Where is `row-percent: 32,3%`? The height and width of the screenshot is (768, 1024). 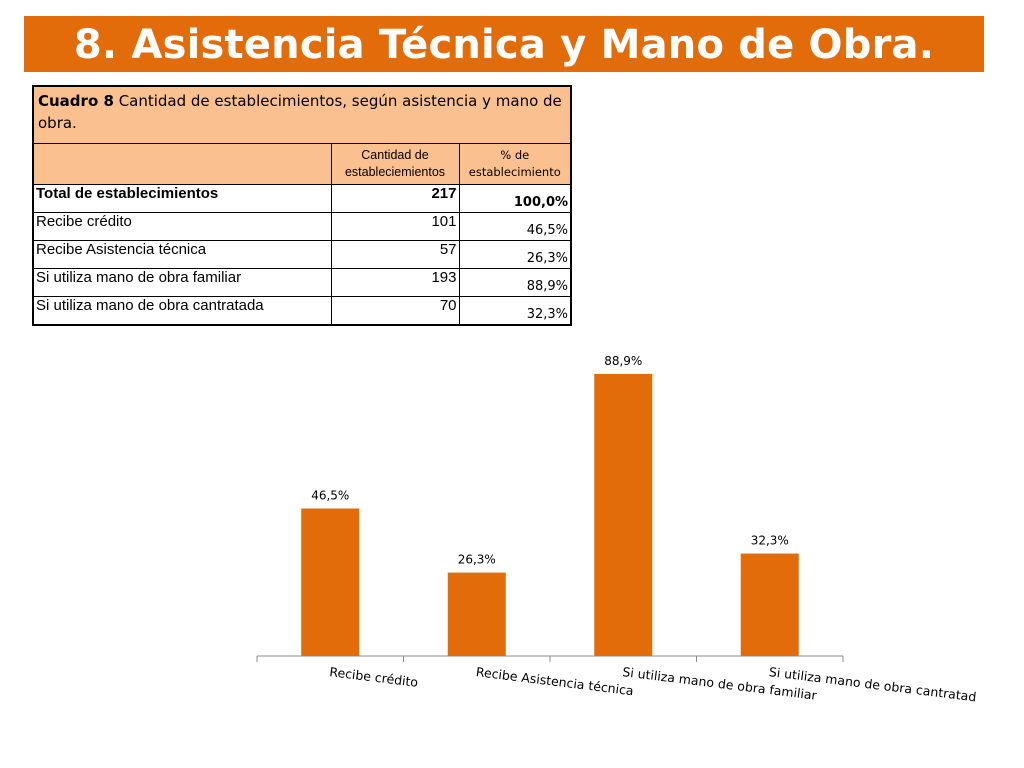
row-percent: 32,3% is located at coordinates (515, 311).